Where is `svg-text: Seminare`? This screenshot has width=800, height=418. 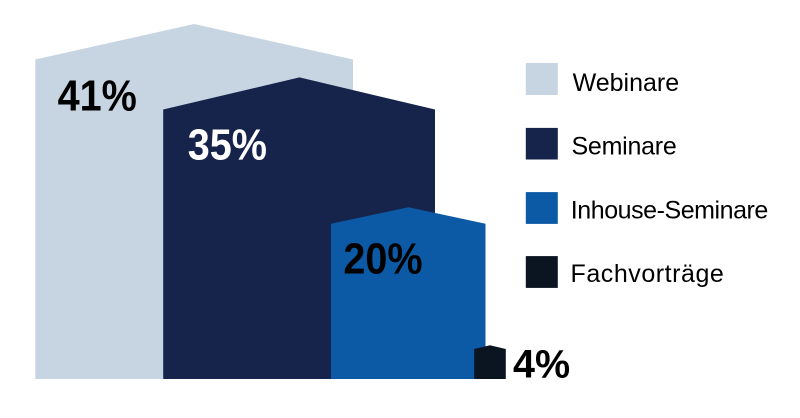
svg-text: Seminare is located at coordinates (624, 147).